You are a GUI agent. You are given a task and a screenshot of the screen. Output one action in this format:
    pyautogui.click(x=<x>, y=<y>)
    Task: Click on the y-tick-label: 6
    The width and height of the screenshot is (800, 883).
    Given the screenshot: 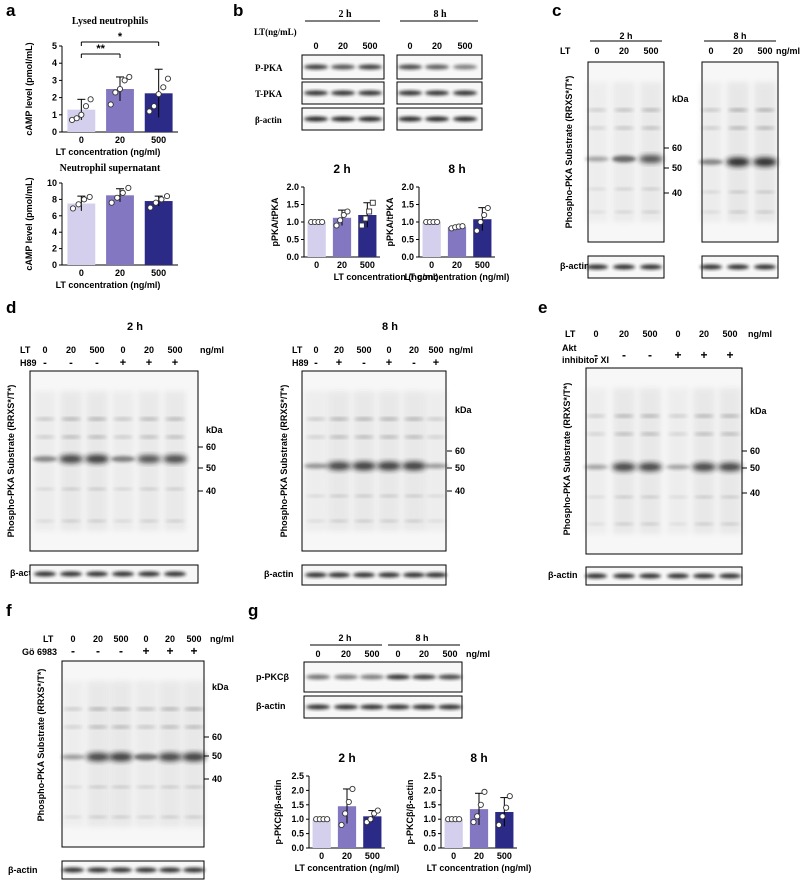 What is the action you would take?
    pyautogui.click(x=54, y=216)
    